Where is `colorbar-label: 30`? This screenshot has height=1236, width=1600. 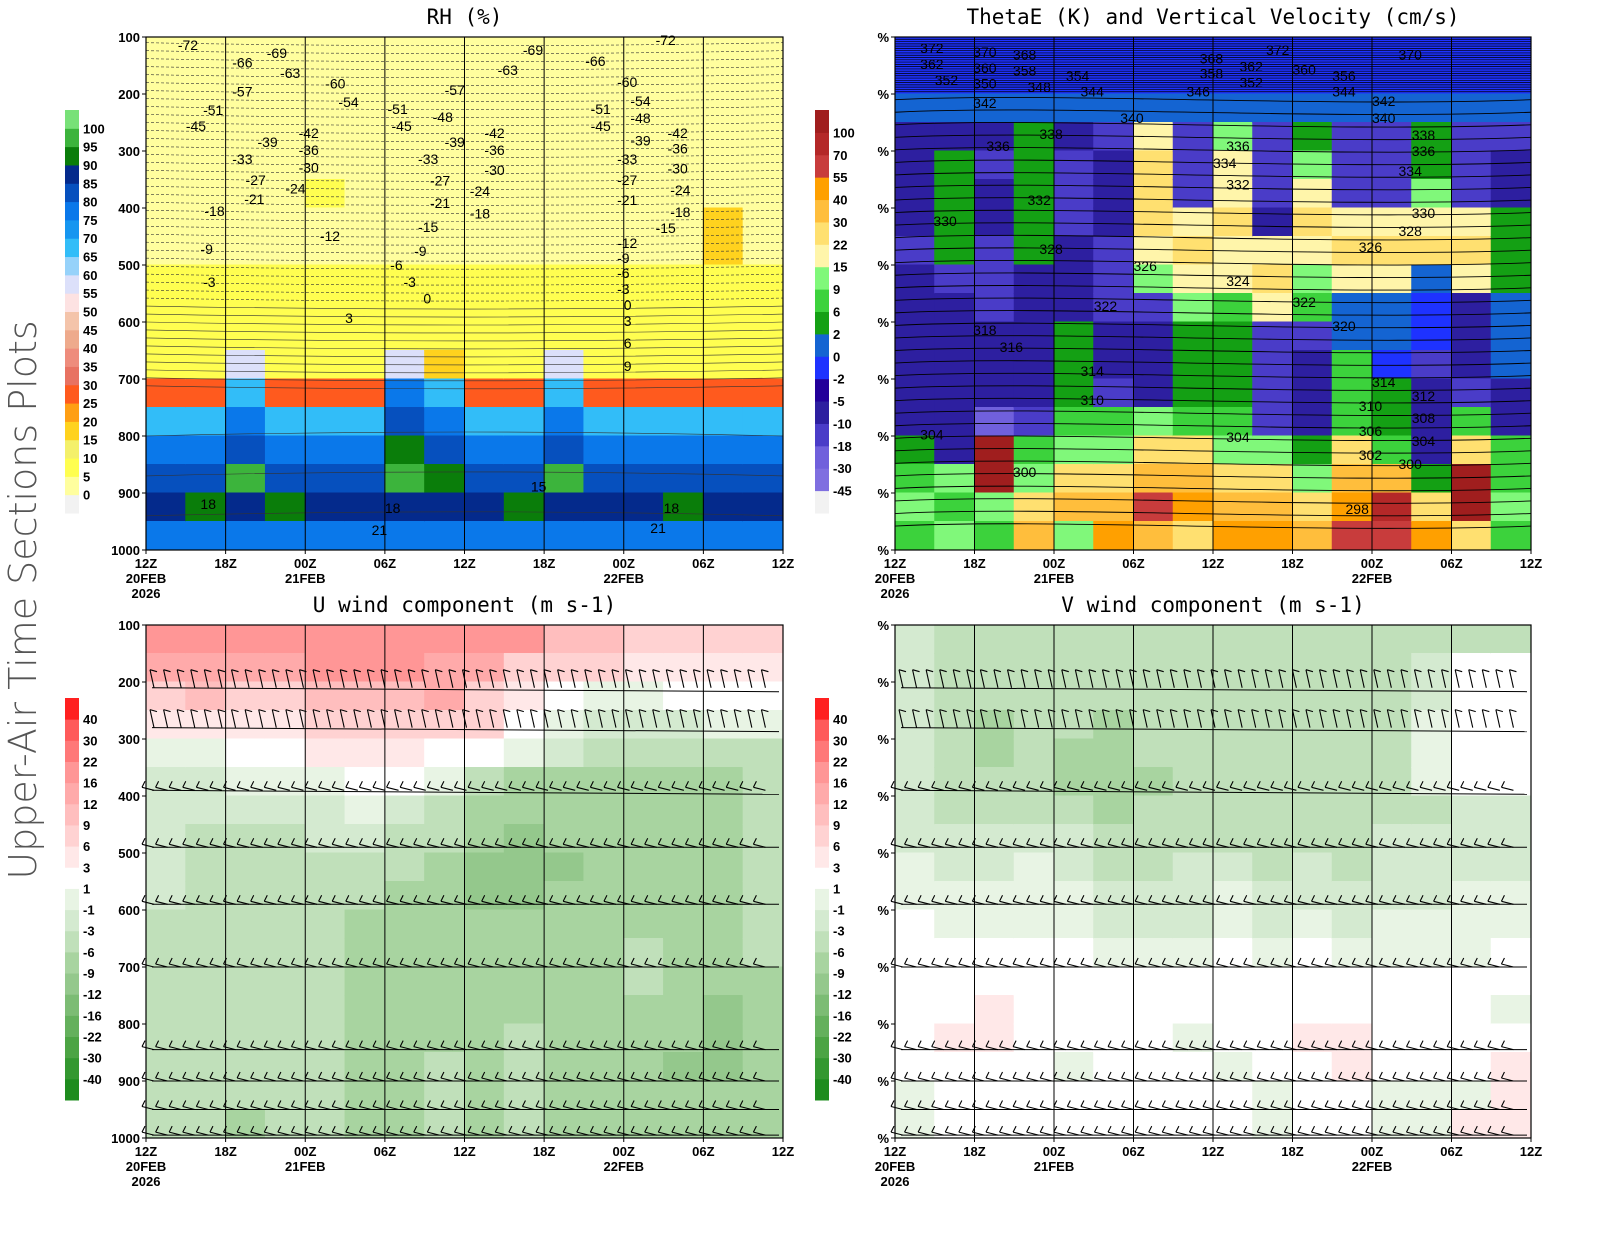 colorbar-label: 30 is located at coordinates (840, 740).